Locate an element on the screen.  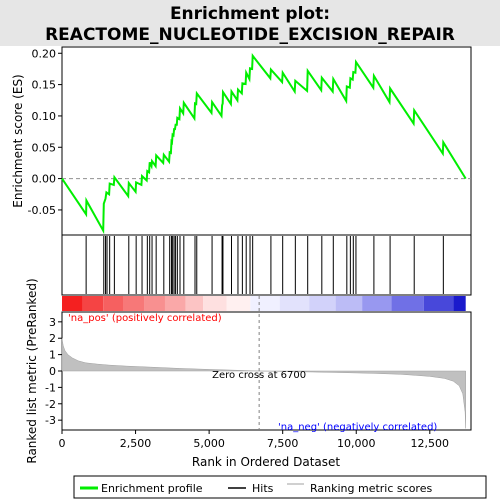
neg-correlated-label: 'na_neg' (negatively correlated) is located at coordinates (357, 427).